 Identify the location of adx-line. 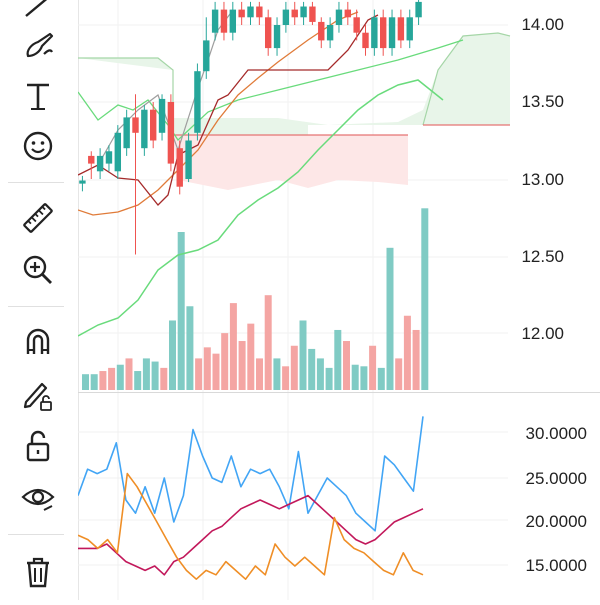
(250, 474).